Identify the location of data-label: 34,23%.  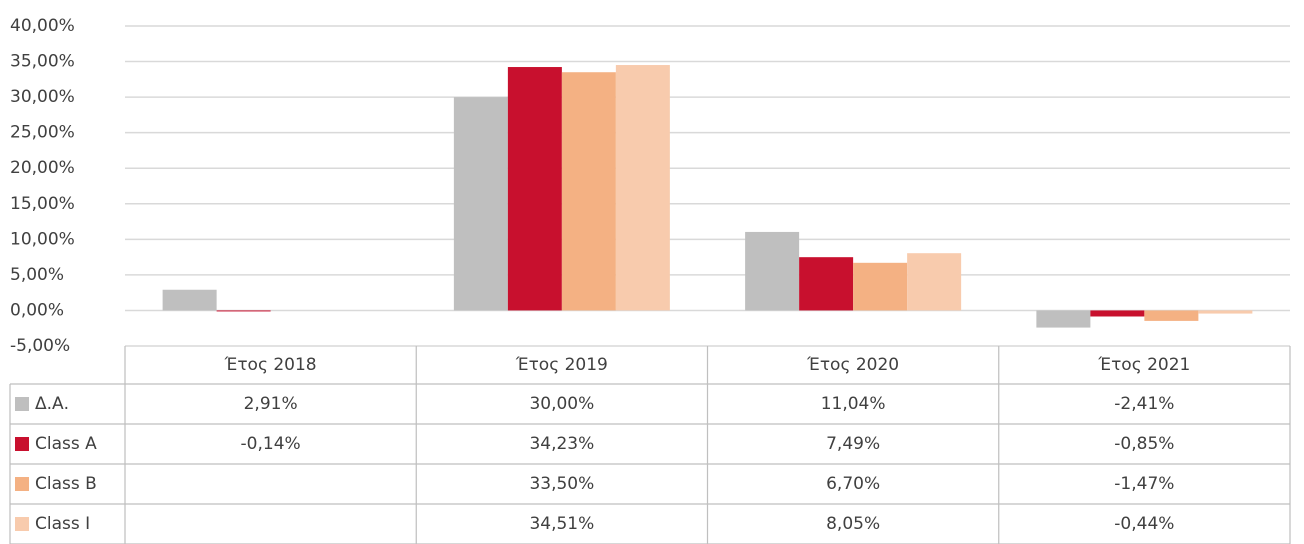
(561, 444).